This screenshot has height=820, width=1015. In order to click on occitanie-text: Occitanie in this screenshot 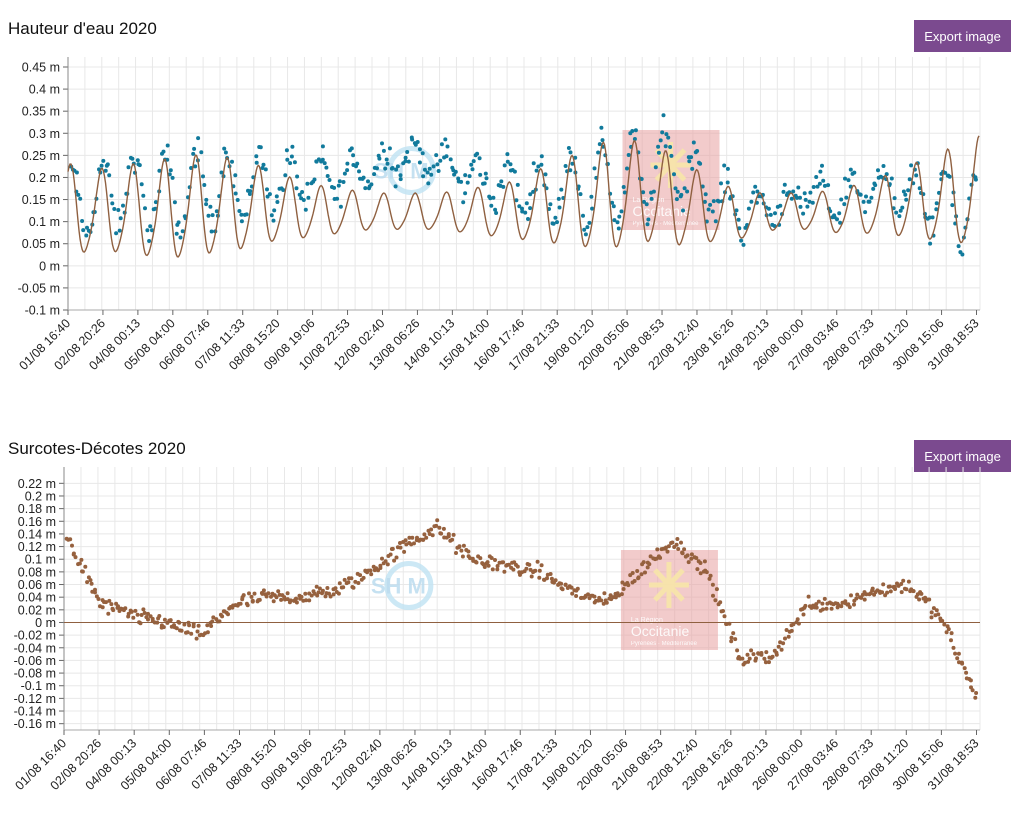, I will do `click(660, 631)`.